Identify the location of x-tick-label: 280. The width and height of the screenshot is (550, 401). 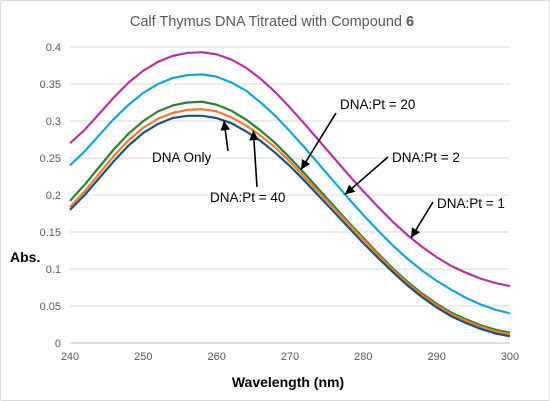
(363, 357).